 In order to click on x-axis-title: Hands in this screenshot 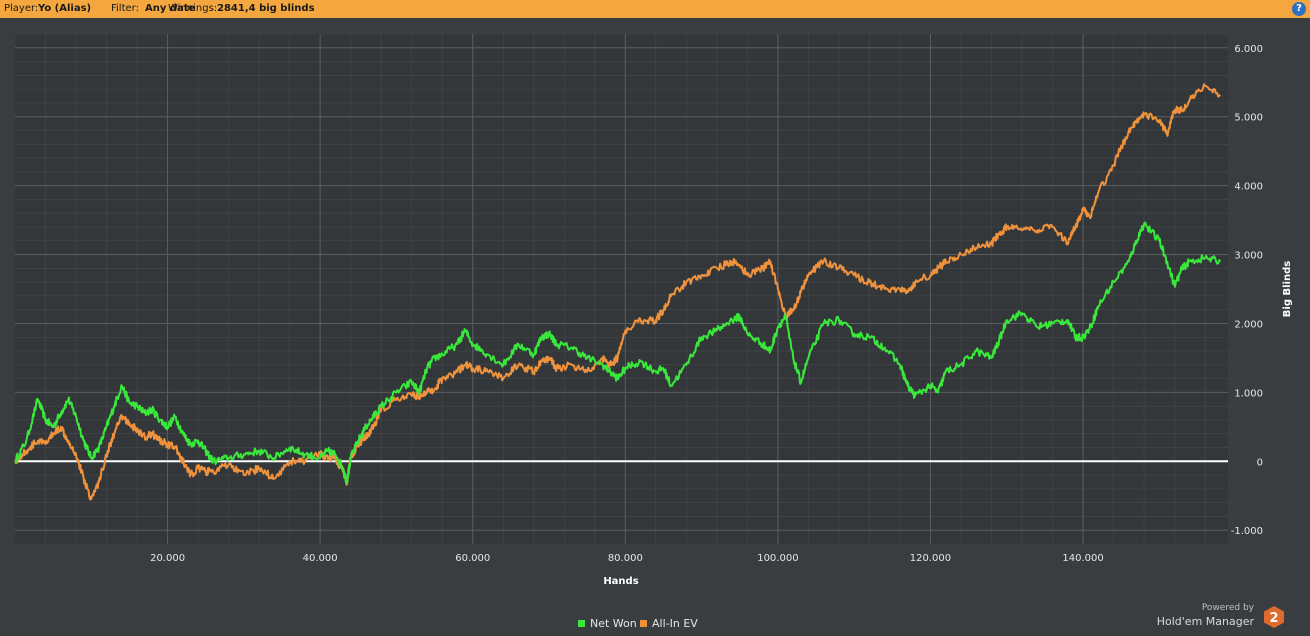, I will do `click(620, 581)`.